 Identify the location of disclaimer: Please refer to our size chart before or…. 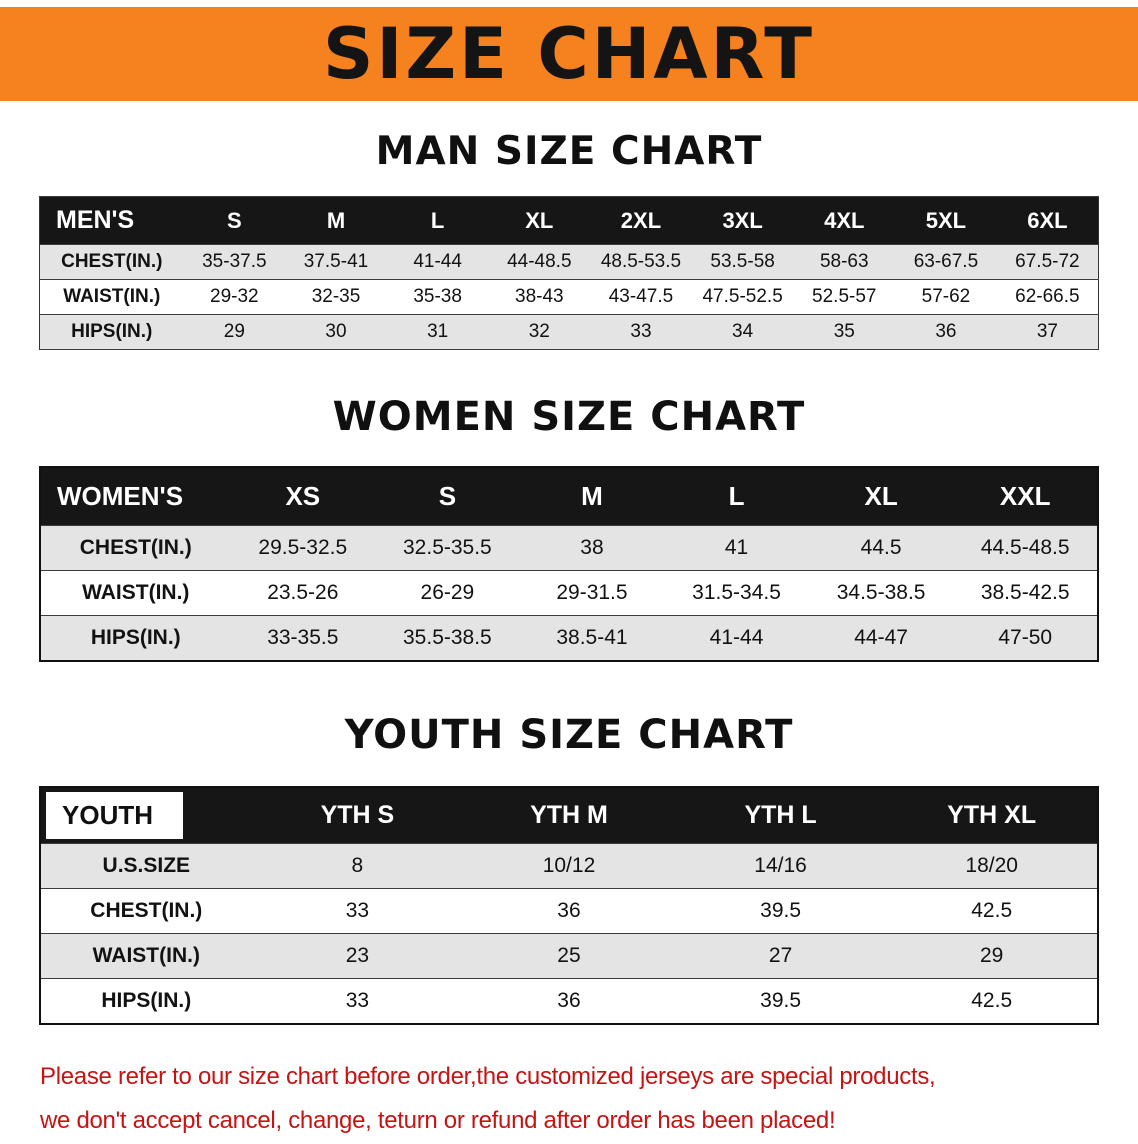
(589, 1099).